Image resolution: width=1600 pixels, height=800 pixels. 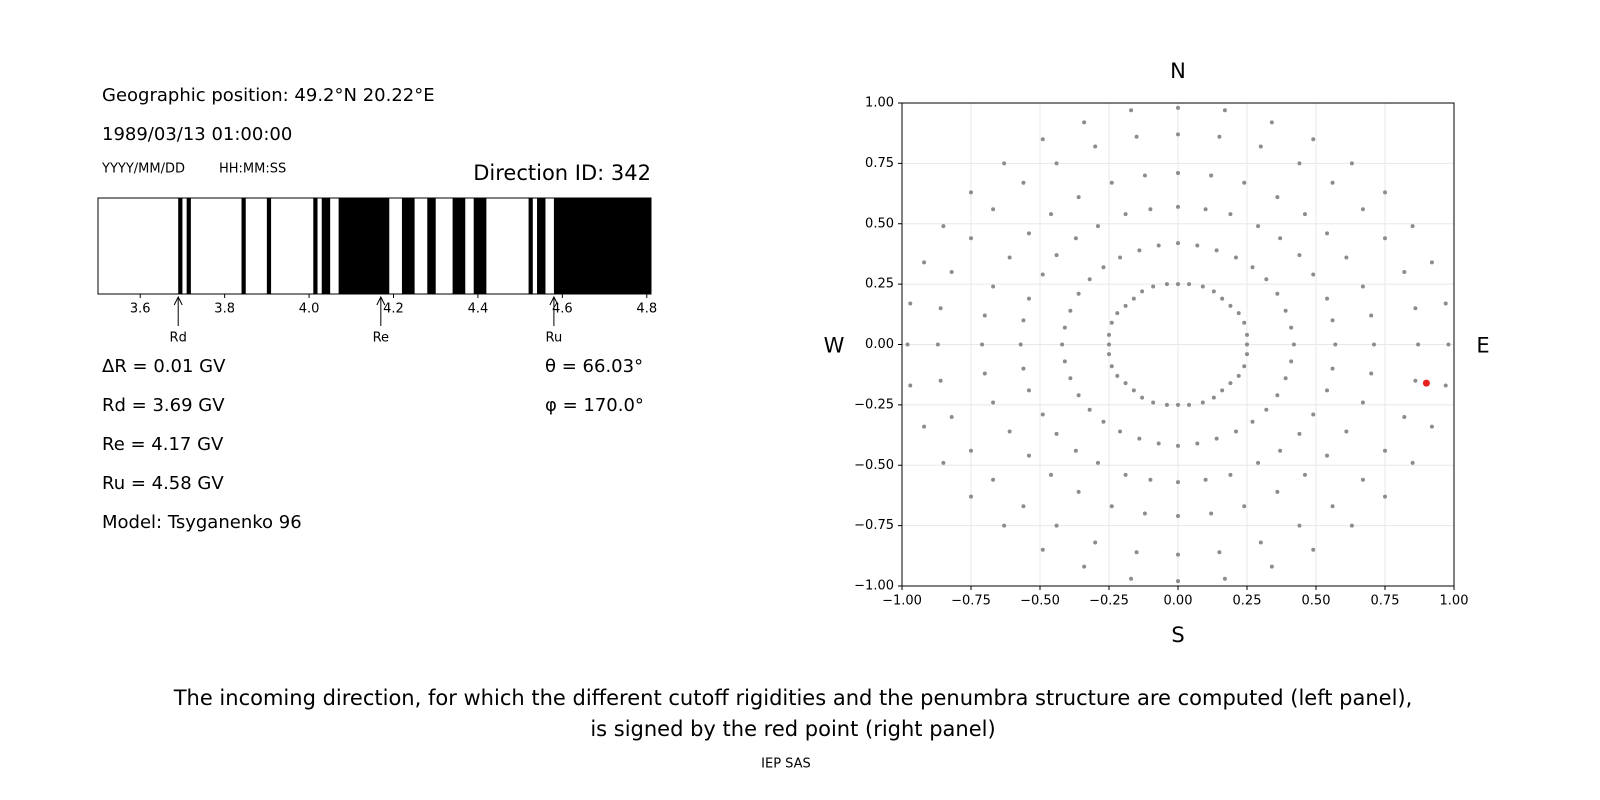 I want to click on y-tick-label: −1.00, so click(x=874, y=586).